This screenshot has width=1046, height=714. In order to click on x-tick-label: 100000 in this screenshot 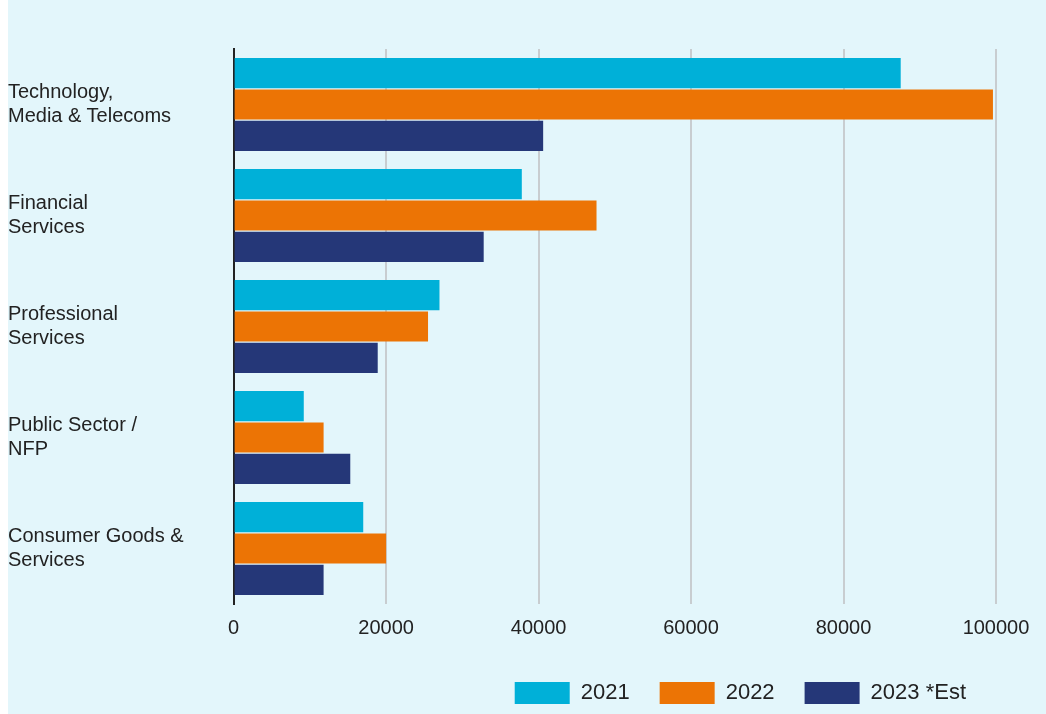, I will do `click(996, 626)`.